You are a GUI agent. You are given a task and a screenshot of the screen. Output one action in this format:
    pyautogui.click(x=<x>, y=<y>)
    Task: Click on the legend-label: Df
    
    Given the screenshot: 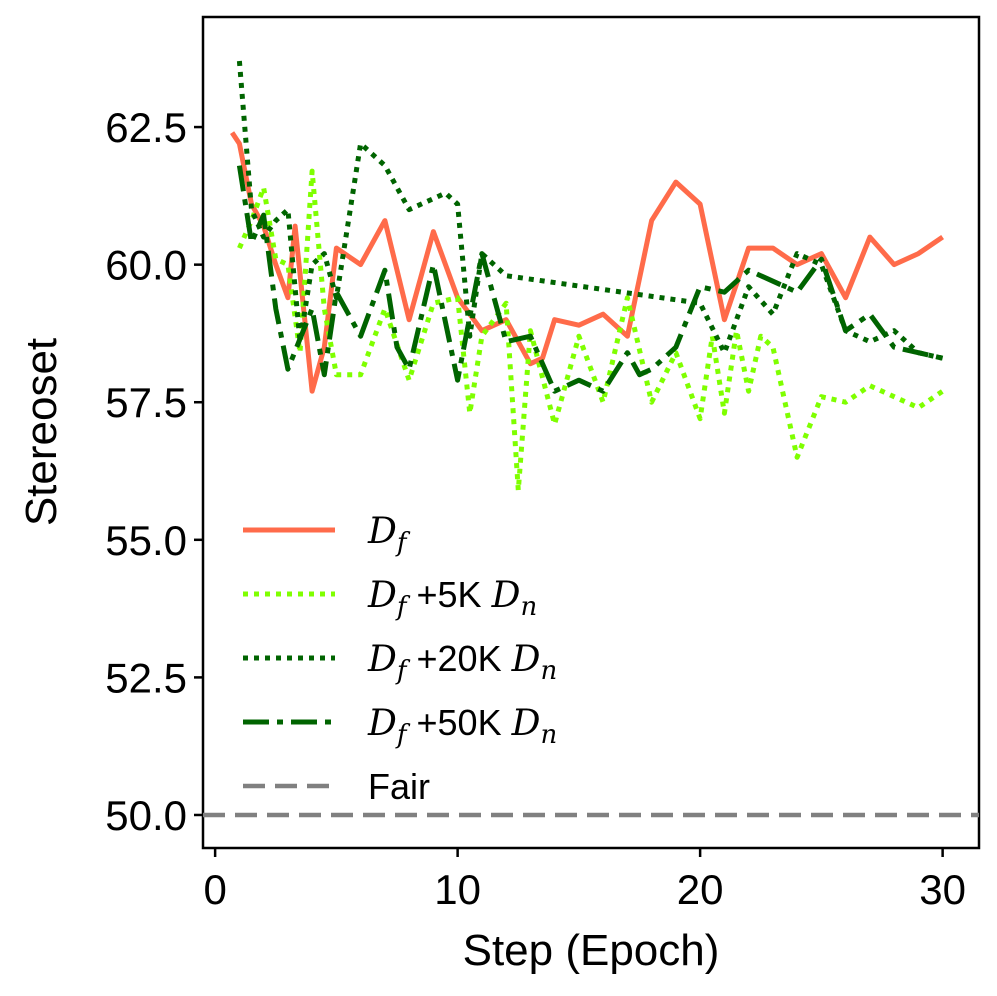 What is the action you would take?
    pyautogui.click(x=389, y=534)
    